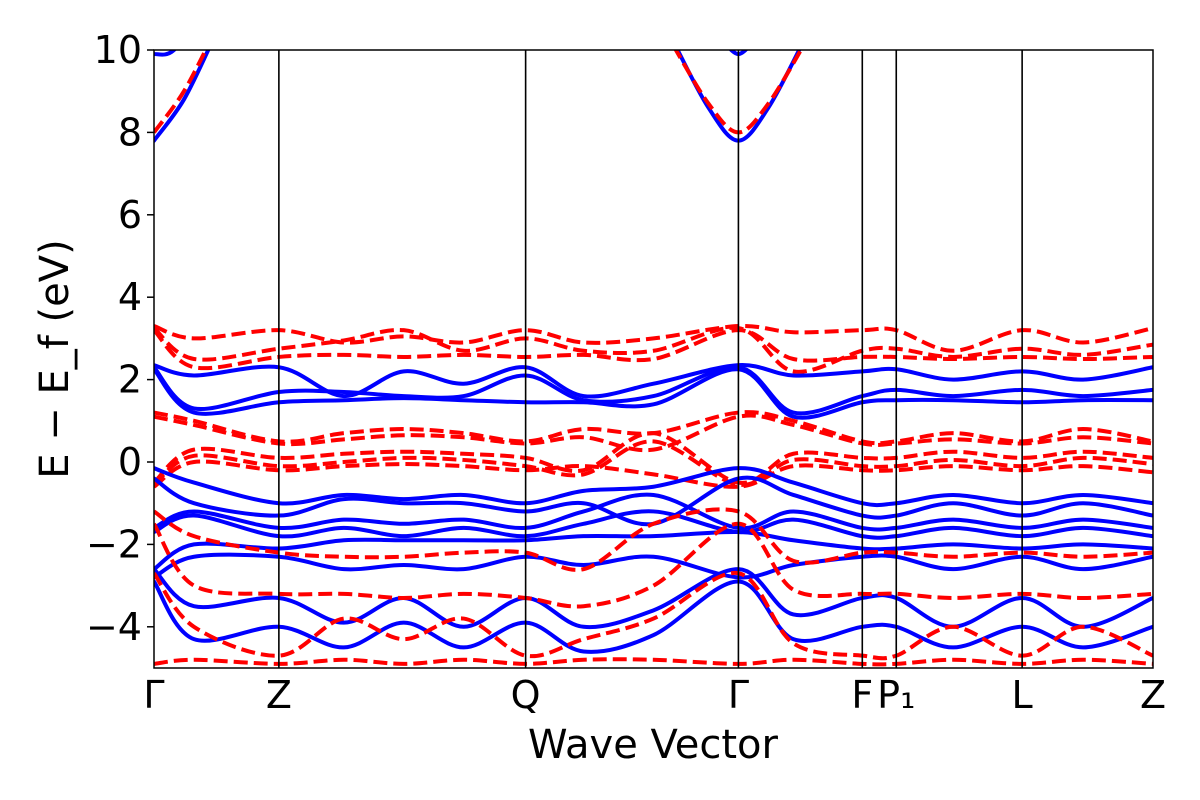 The image size is (1200, 800). What do you see at coordinates (153, 695) in the screenshot?
I see `x-tick-label-0: Γ` at bounding box center [153, 695].